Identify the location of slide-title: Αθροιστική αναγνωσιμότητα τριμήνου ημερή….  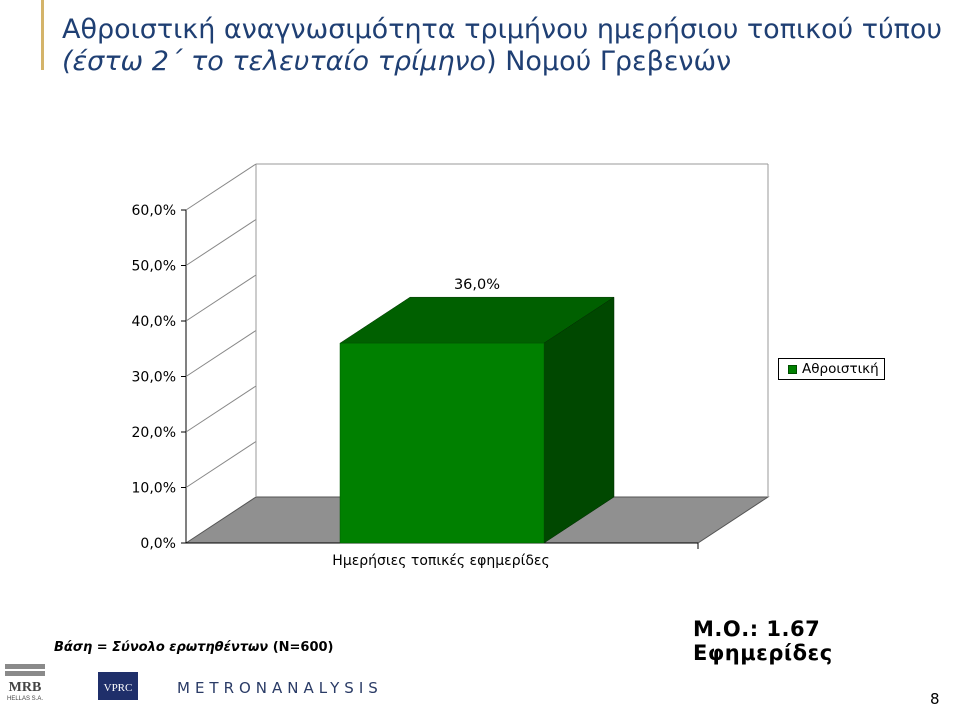
(502, 46).